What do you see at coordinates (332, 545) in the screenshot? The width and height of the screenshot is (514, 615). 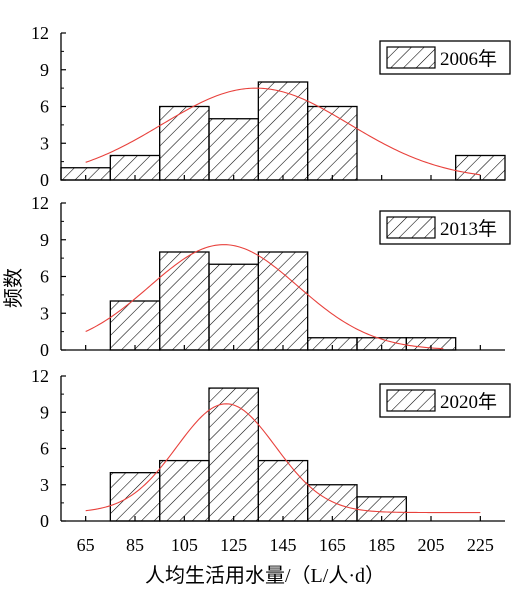 I see `x-tick-label: 165` at bounding box center [332, 545].